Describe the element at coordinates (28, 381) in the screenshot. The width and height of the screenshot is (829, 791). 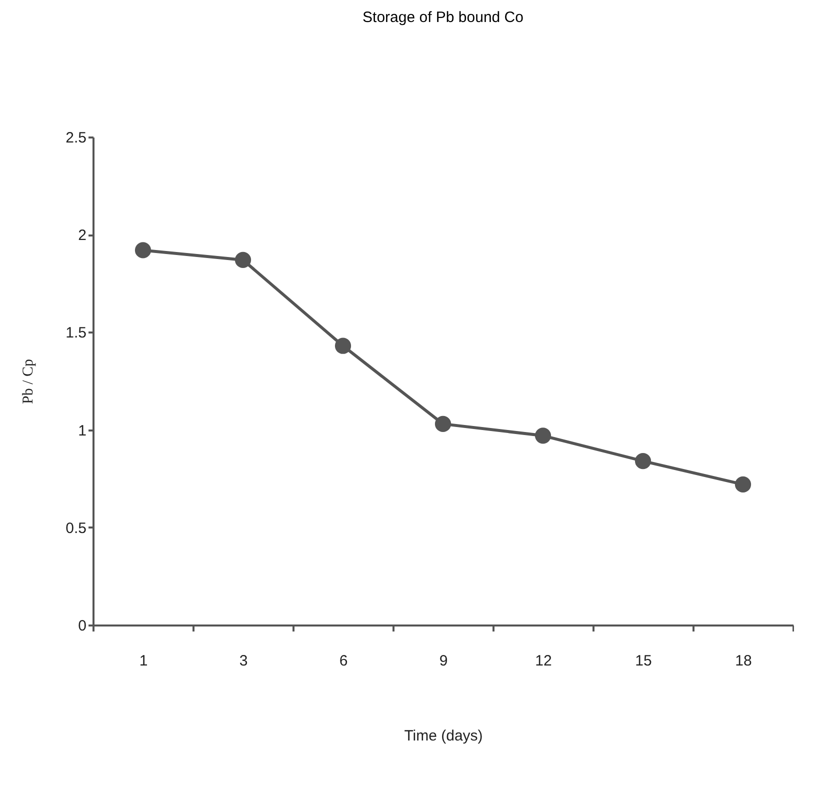
I see `y-axis-title: Pb / Cp` at that location.